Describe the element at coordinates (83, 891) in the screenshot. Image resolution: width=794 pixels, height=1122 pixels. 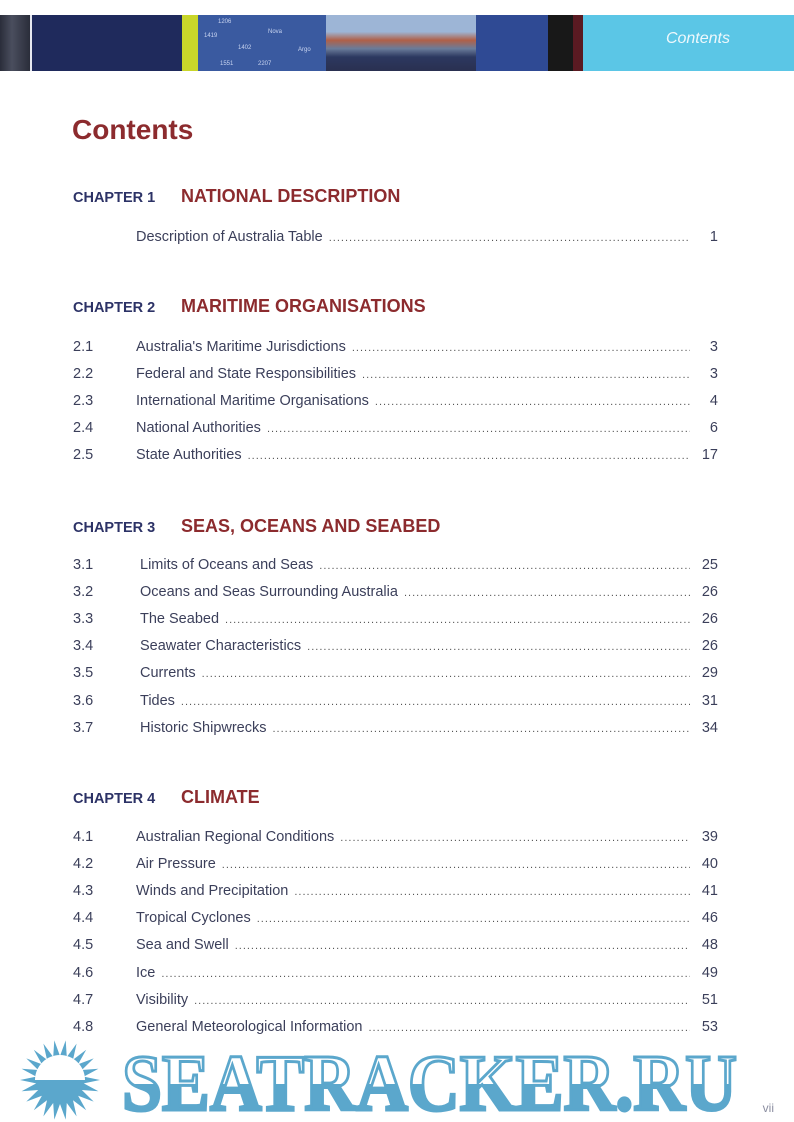
I see `entry-number: 4.3` at that location.